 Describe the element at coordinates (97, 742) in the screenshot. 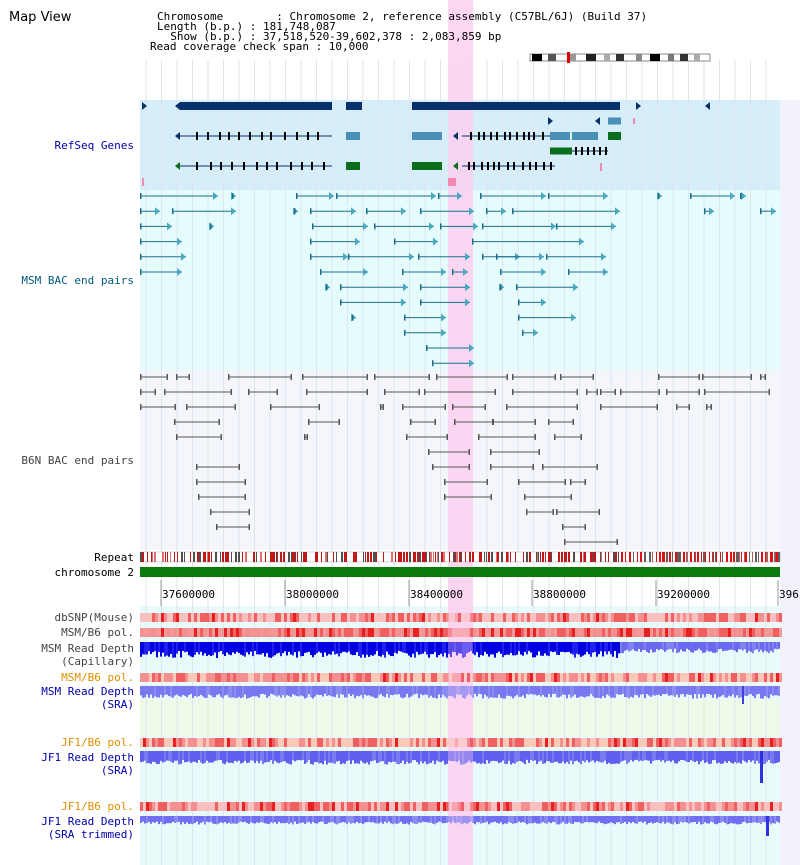

I see `track-label-jf1-b6-pol: JF1/B6 pol.` at that location.